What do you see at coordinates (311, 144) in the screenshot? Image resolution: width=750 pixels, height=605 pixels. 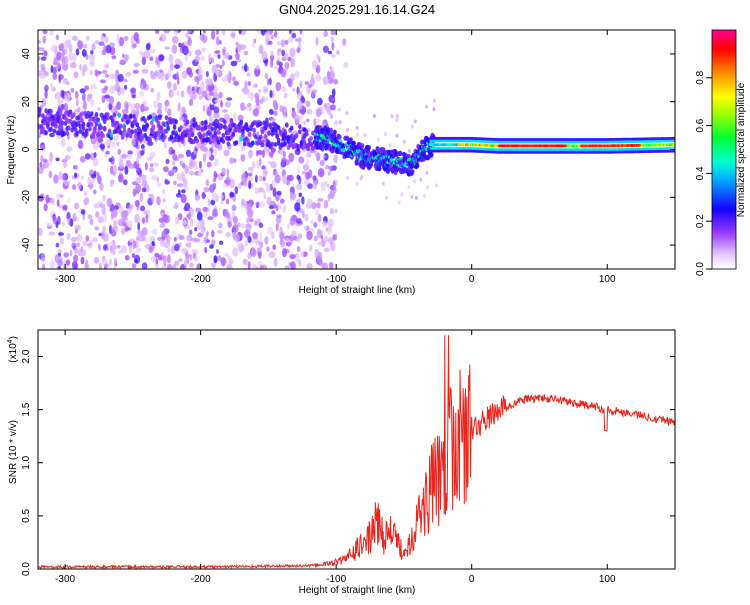 I see `spectrogram-cell-2066` at bounding box center [311, 144].